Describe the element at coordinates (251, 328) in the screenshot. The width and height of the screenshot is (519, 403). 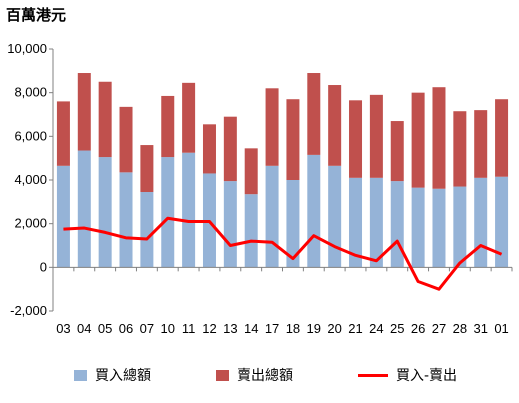
I see `x-tick-label: 14` at that location.